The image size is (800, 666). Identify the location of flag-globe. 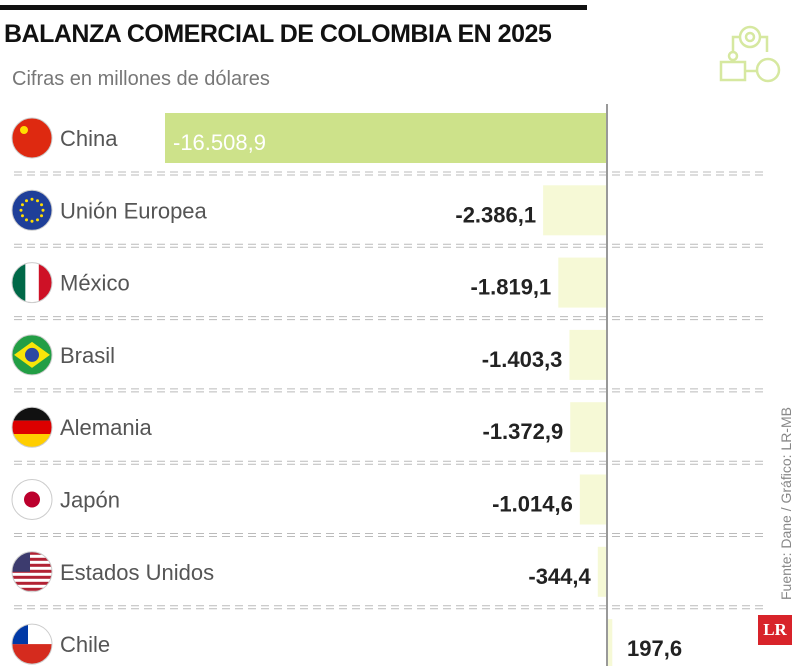
(32, 354).